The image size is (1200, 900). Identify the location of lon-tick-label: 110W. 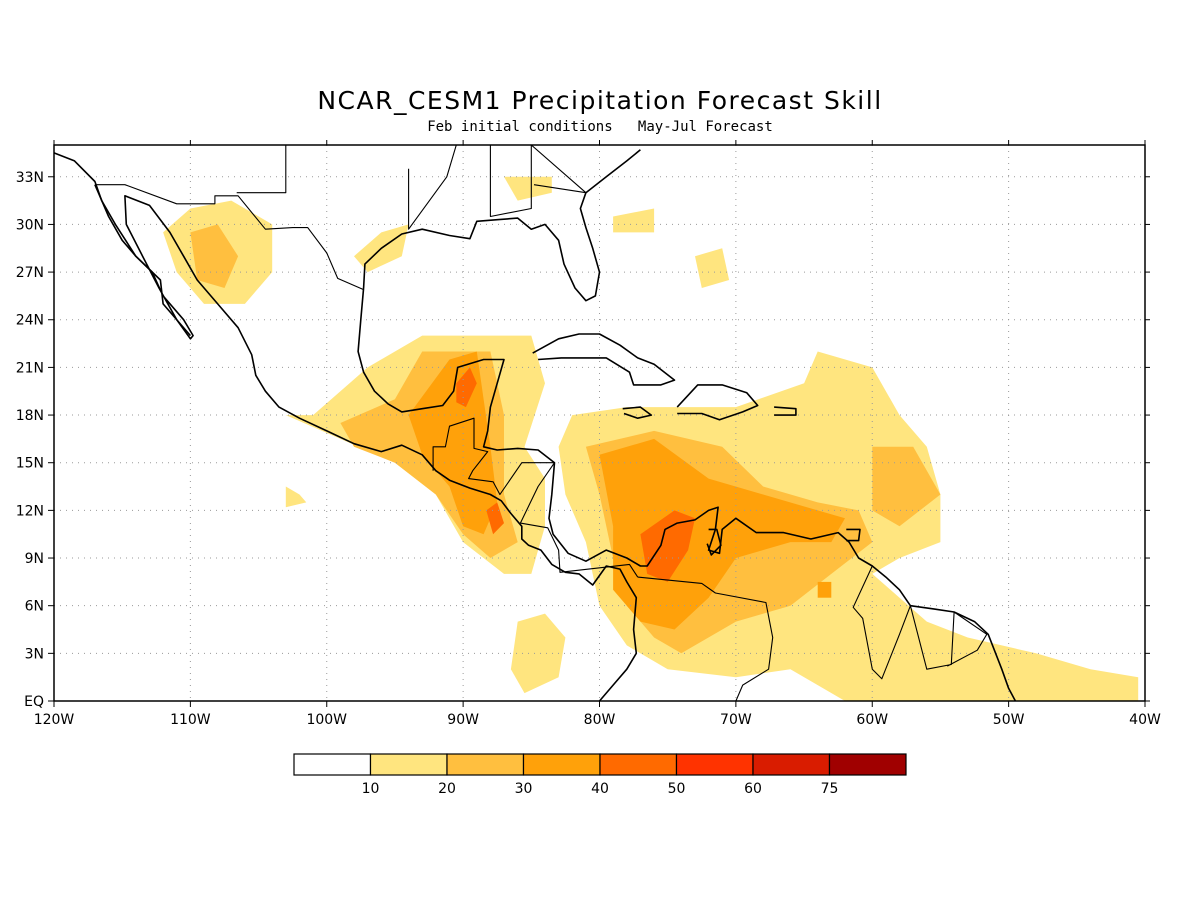
(190, 720).